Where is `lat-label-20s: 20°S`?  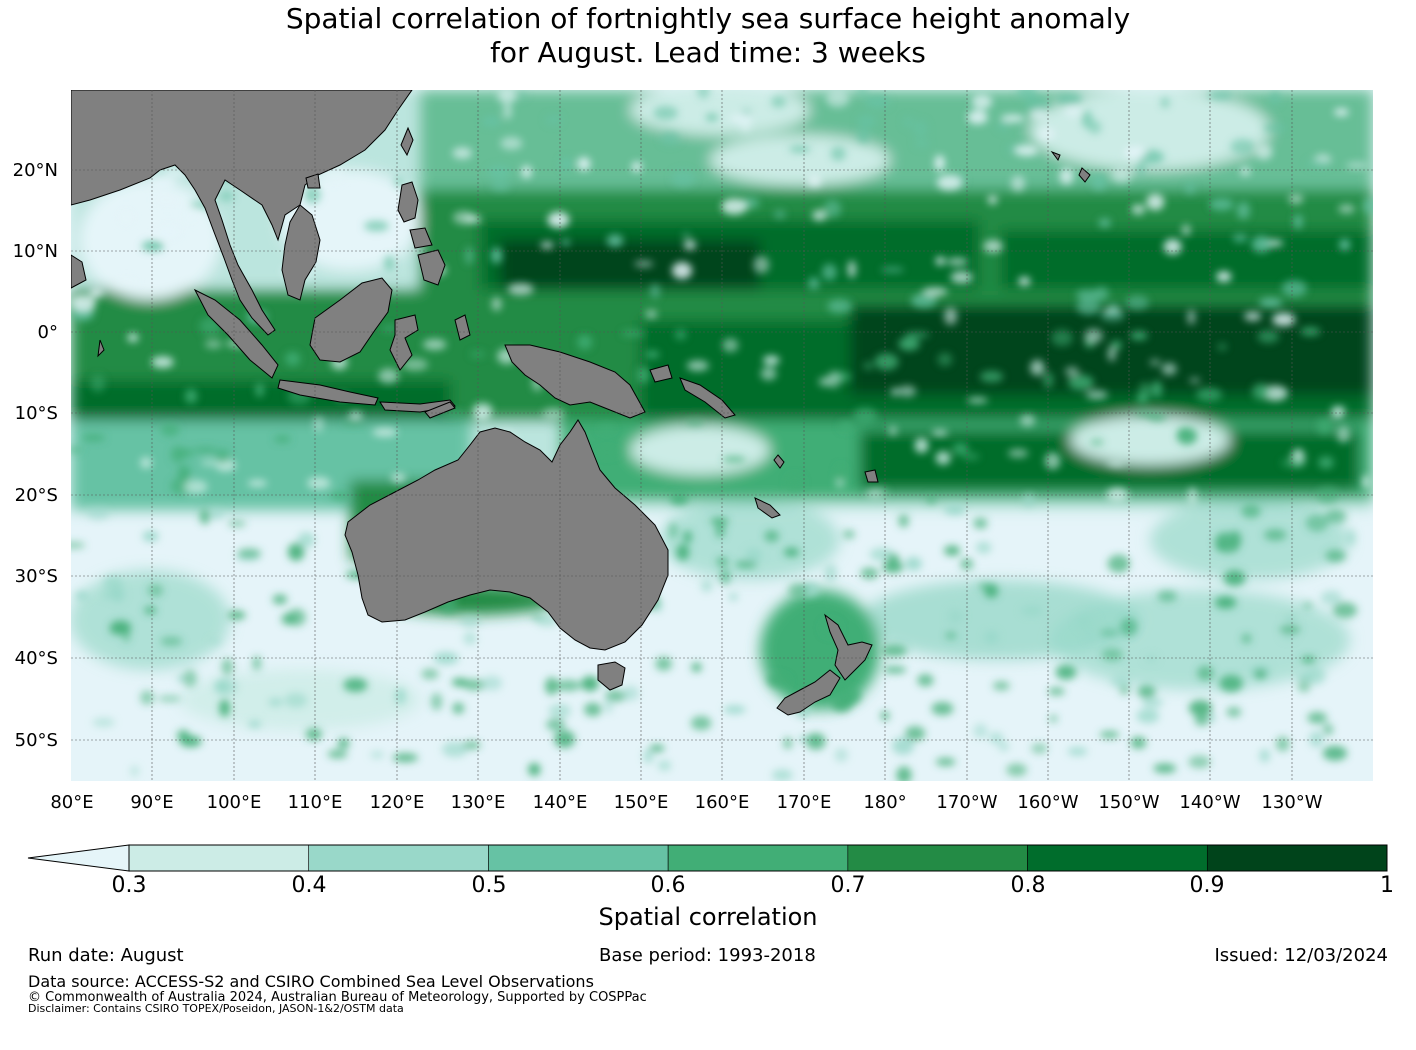 lat-label-20s: 20°S is located at coordinates (36, 495).